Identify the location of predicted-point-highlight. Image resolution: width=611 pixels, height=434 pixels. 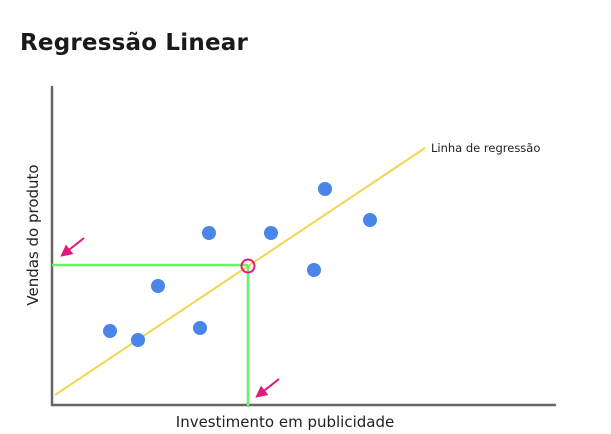
(248, 266).